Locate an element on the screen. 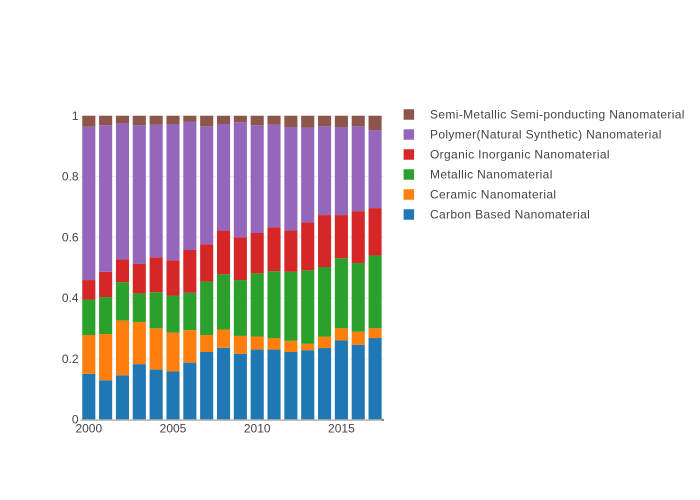  svg-text: 2015 is located at coordinates (341, 429).